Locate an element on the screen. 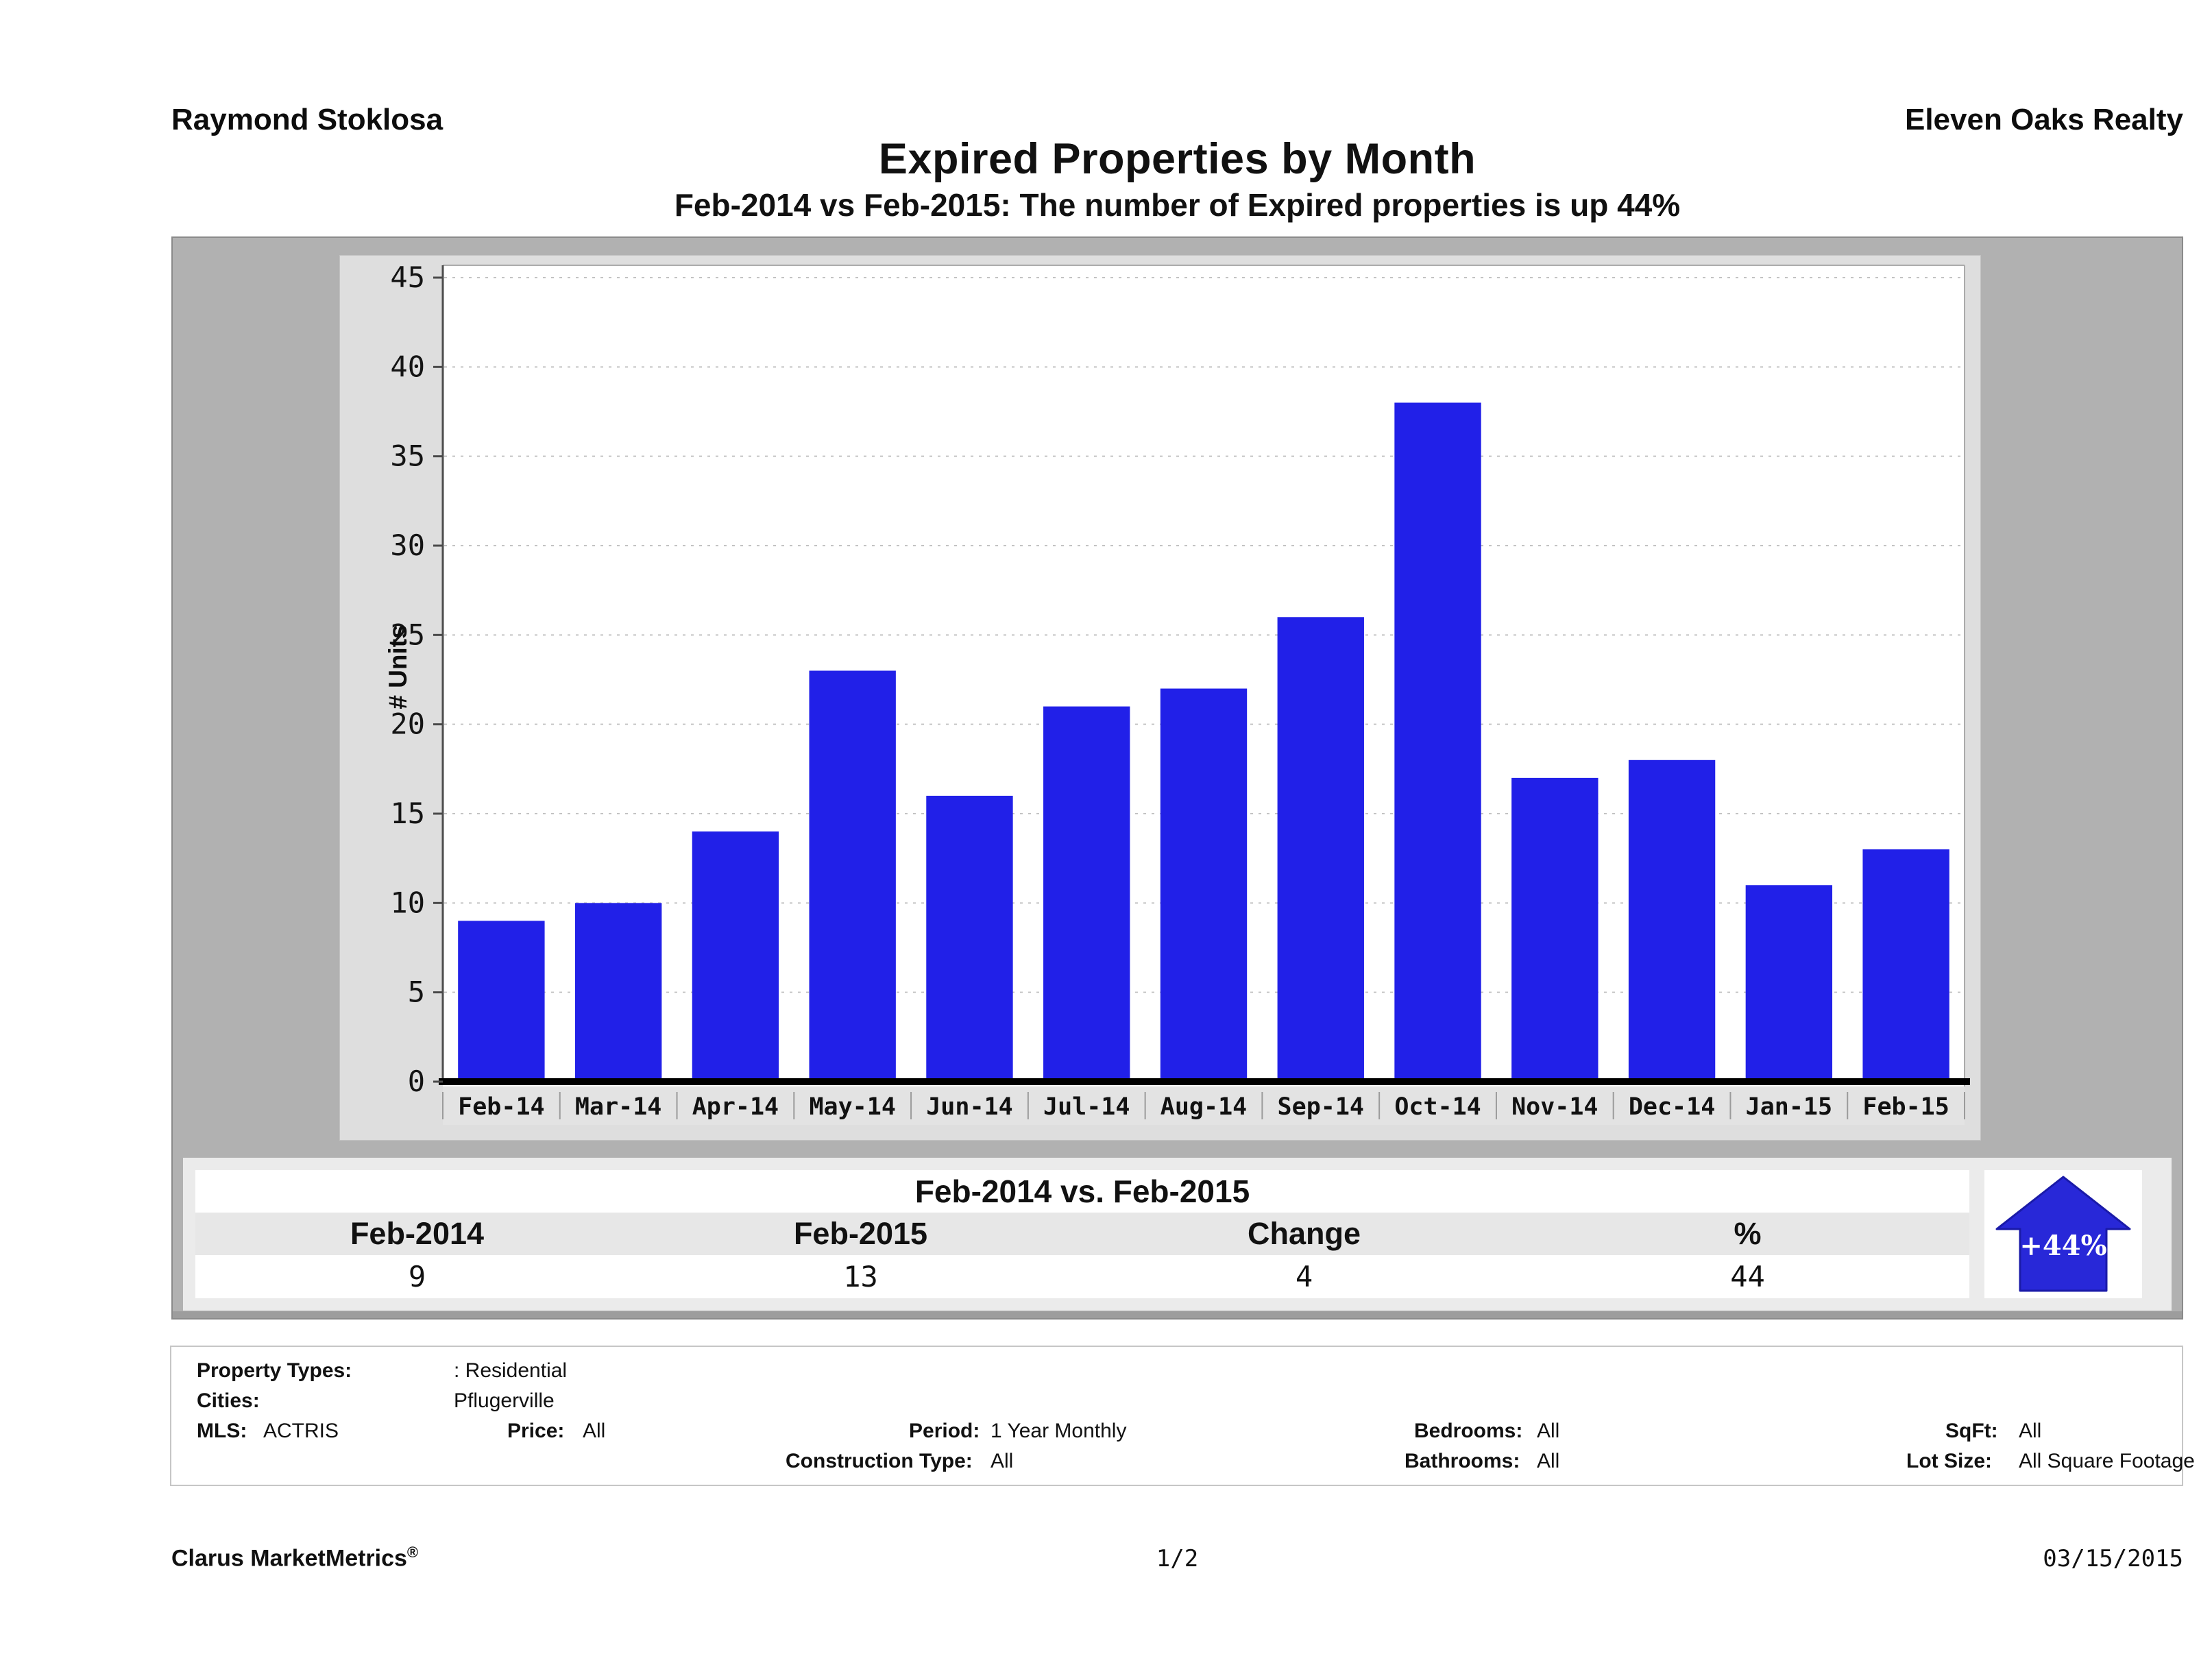 This screenshot has height=1678, width=2212. summary-col-percent: % is located at coordinates (1748, 1233).